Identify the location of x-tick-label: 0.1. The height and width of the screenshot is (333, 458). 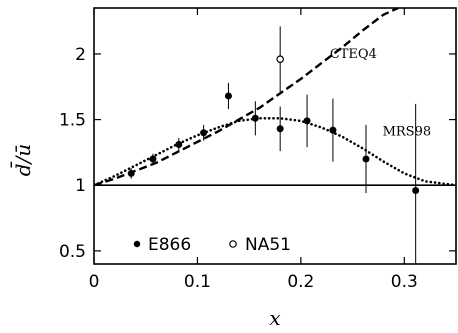
(197, 282).